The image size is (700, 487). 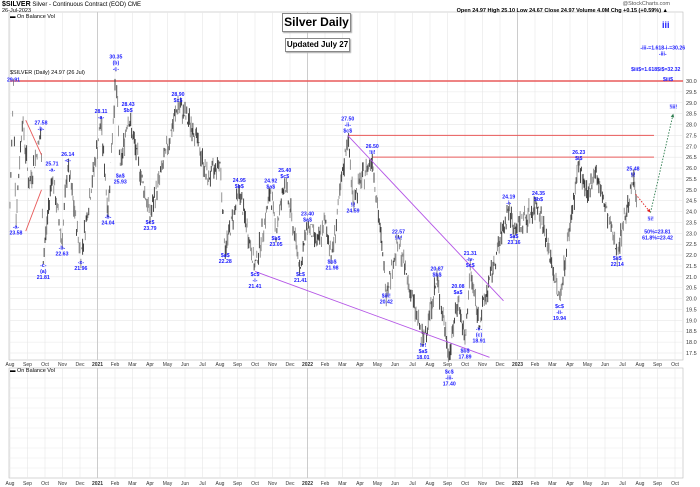 I want to click on wave-label-line: 23.58, so click(x=15, y=234).